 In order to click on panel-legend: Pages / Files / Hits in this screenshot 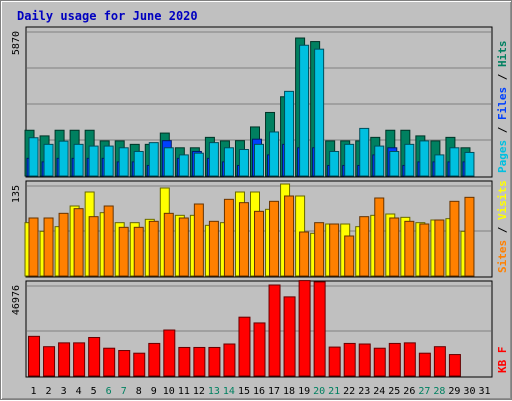, I will do `click(502, 107)`.